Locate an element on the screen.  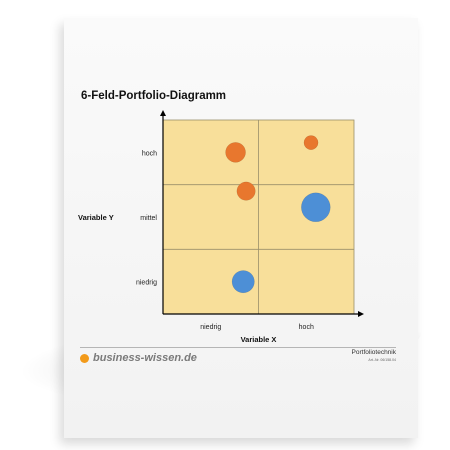
y-tick-label: mittel is located at coordinates (148, 218).